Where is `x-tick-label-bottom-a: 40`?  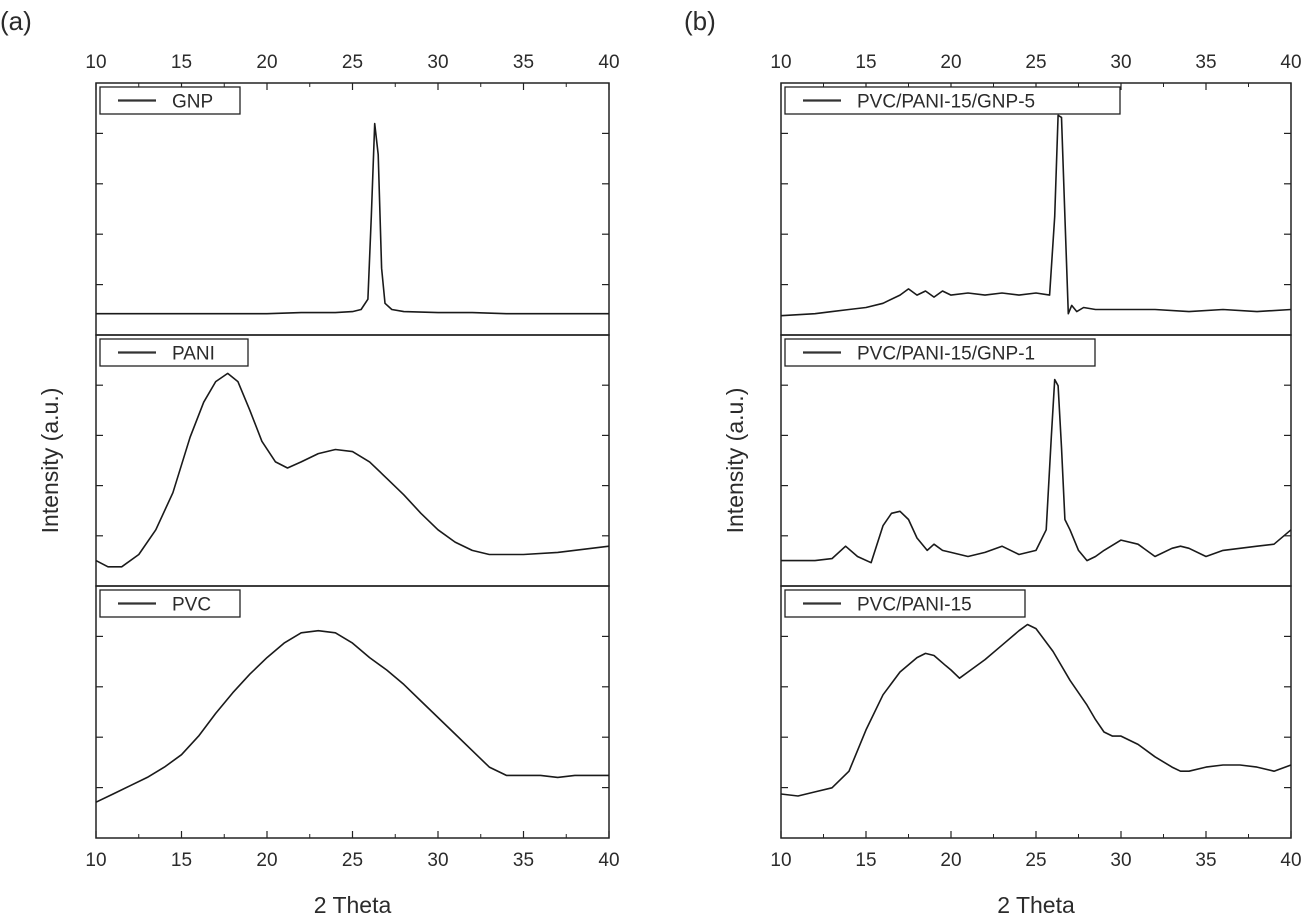
x-tick-label-bottom-a: 40 is located at coordinates (608, 860).